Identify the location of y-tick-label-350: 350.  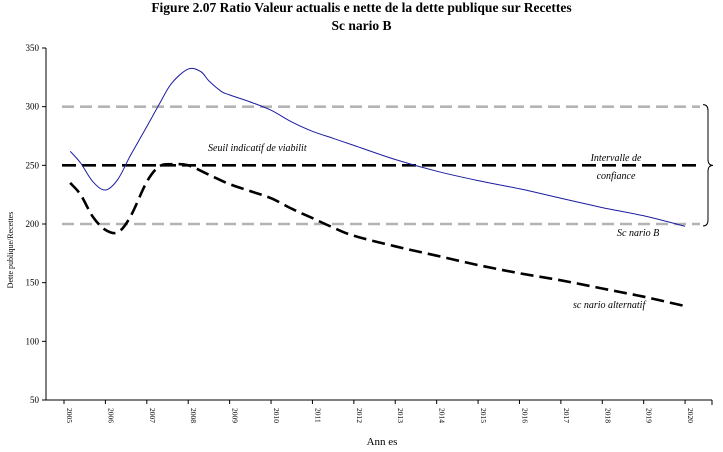
(33, 48).